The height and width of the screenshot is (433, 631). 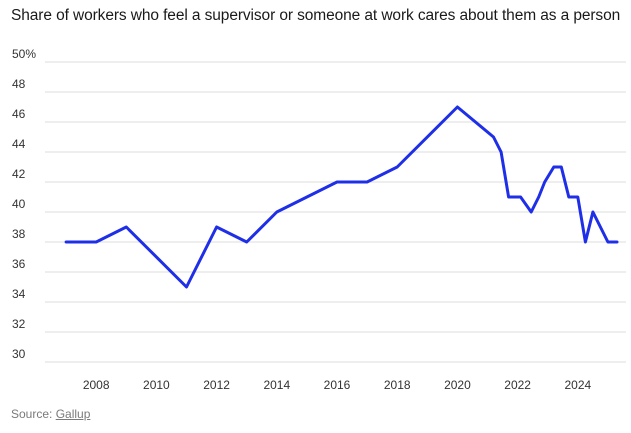 I want to click on y-axis-tick-labels: 30 32 34 36 38 40 42 44 46 48 50%, so click(x=24, y=204).